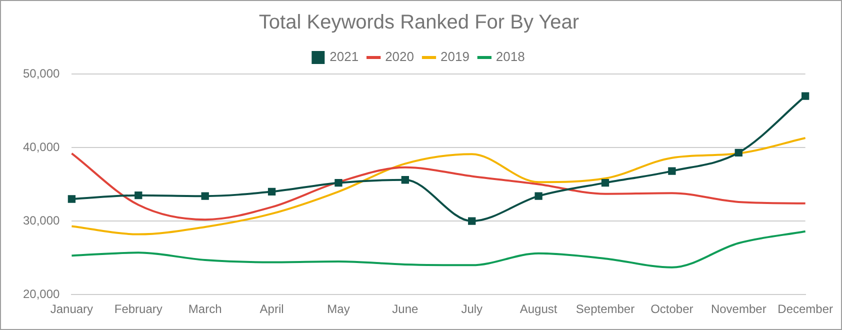 This screenshot has width=842, height=330. I want to click on x-tick-label: August, so click(539, 309).